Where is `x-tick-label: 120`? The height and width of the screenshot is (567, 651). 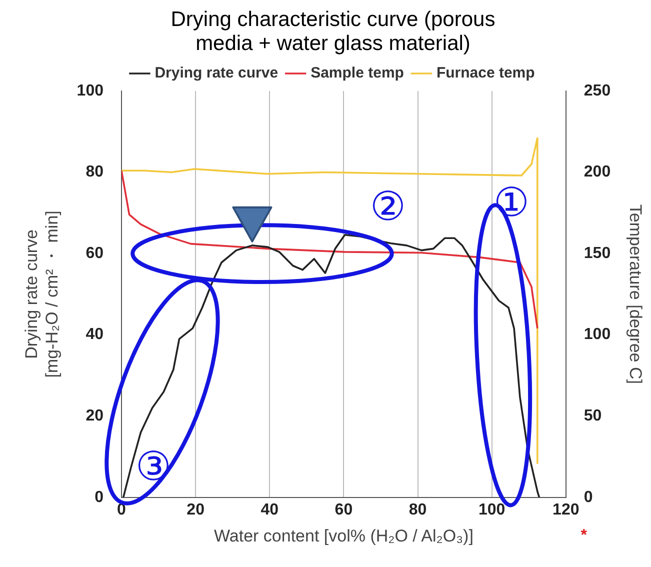
x-tick-label: 120 is located at coordinates (566, 509).